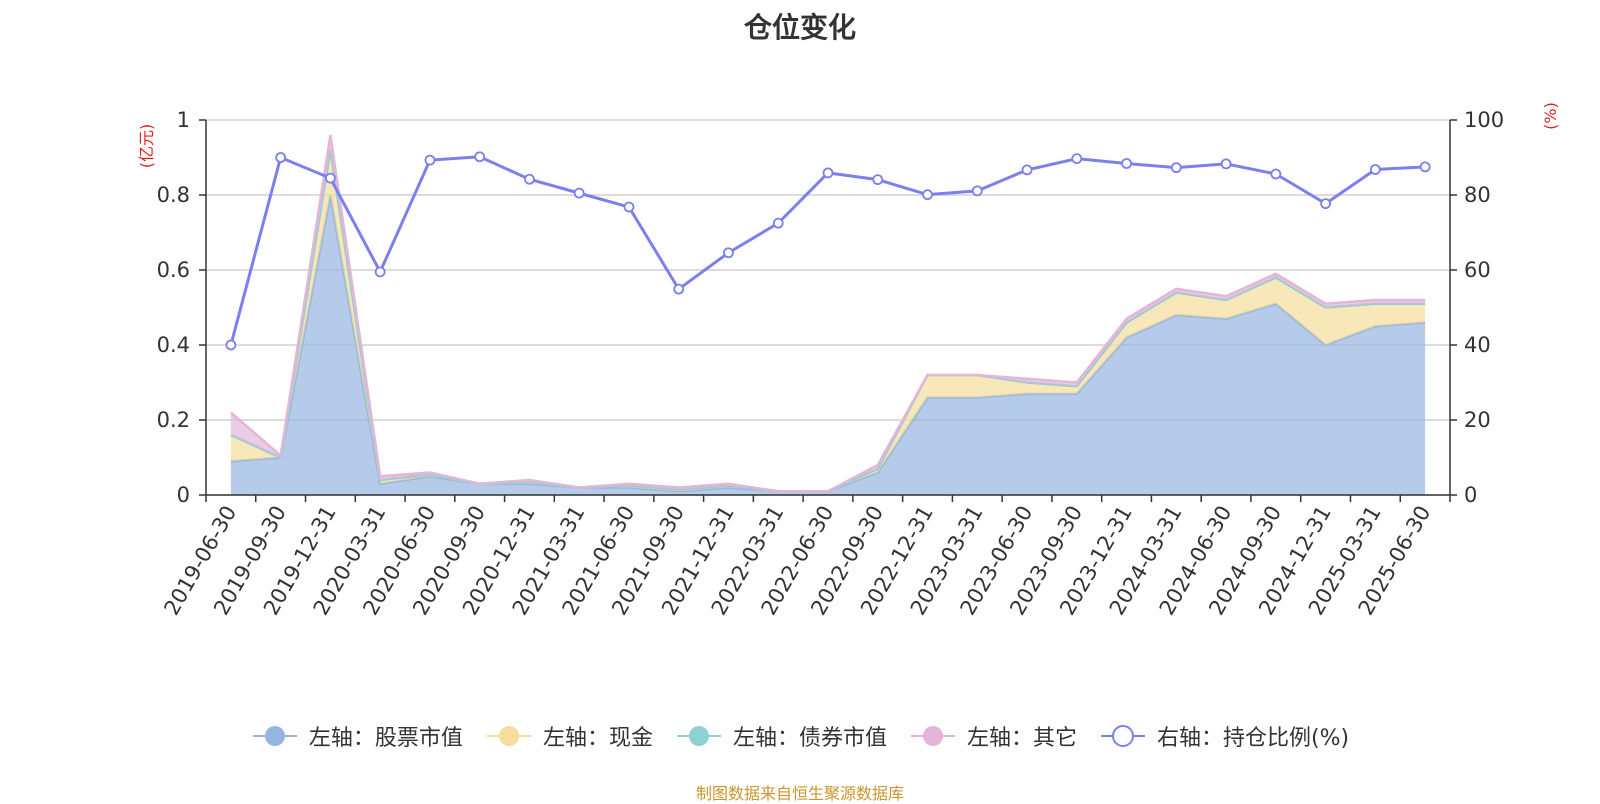 The image size is (1600, 804). I want to click on left-tick-label: 0.6, so click(173, 270).